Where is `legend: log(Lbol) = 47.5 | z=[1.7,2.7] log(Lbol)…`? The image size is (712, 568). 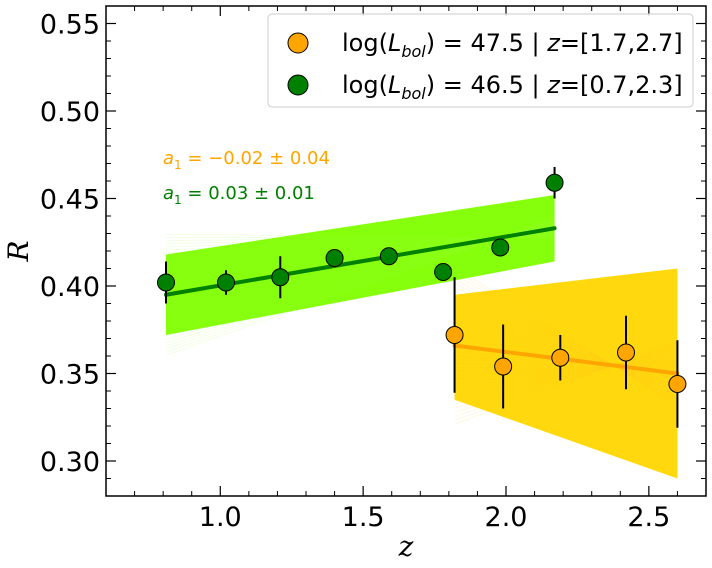
legend: log(Lbol) = 47.5 | z=[1.7,2.7] log(Lbol)… is located at coordinates (480, 60).